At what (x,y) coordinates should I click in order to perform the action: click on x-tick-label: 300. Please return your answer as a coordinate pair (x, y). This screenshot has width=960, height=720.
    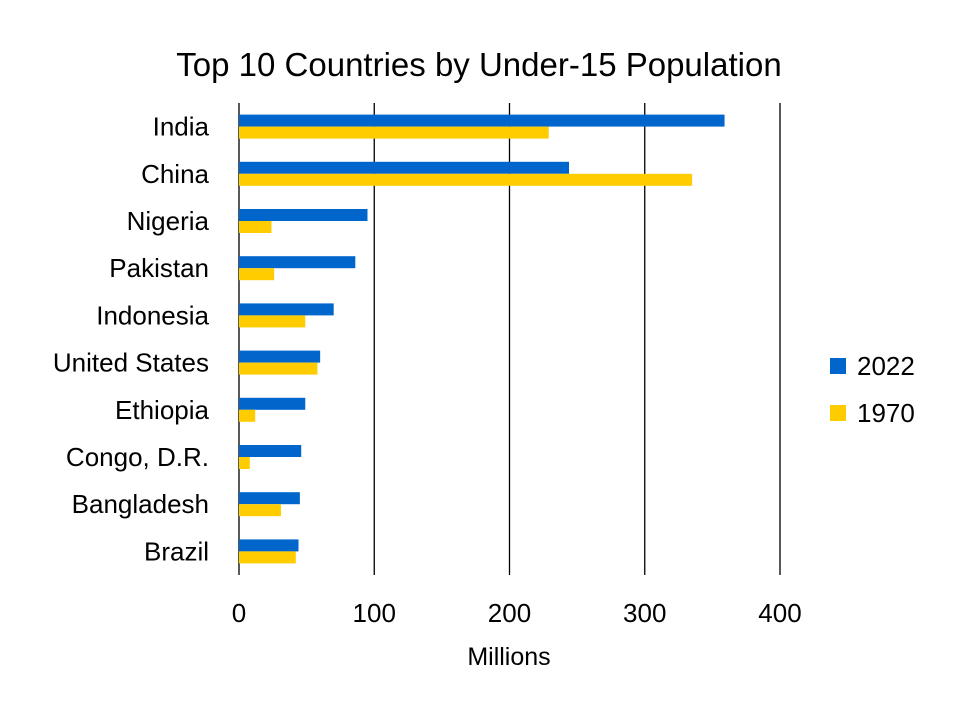
    Looking at the image, I should click on (644, 613).